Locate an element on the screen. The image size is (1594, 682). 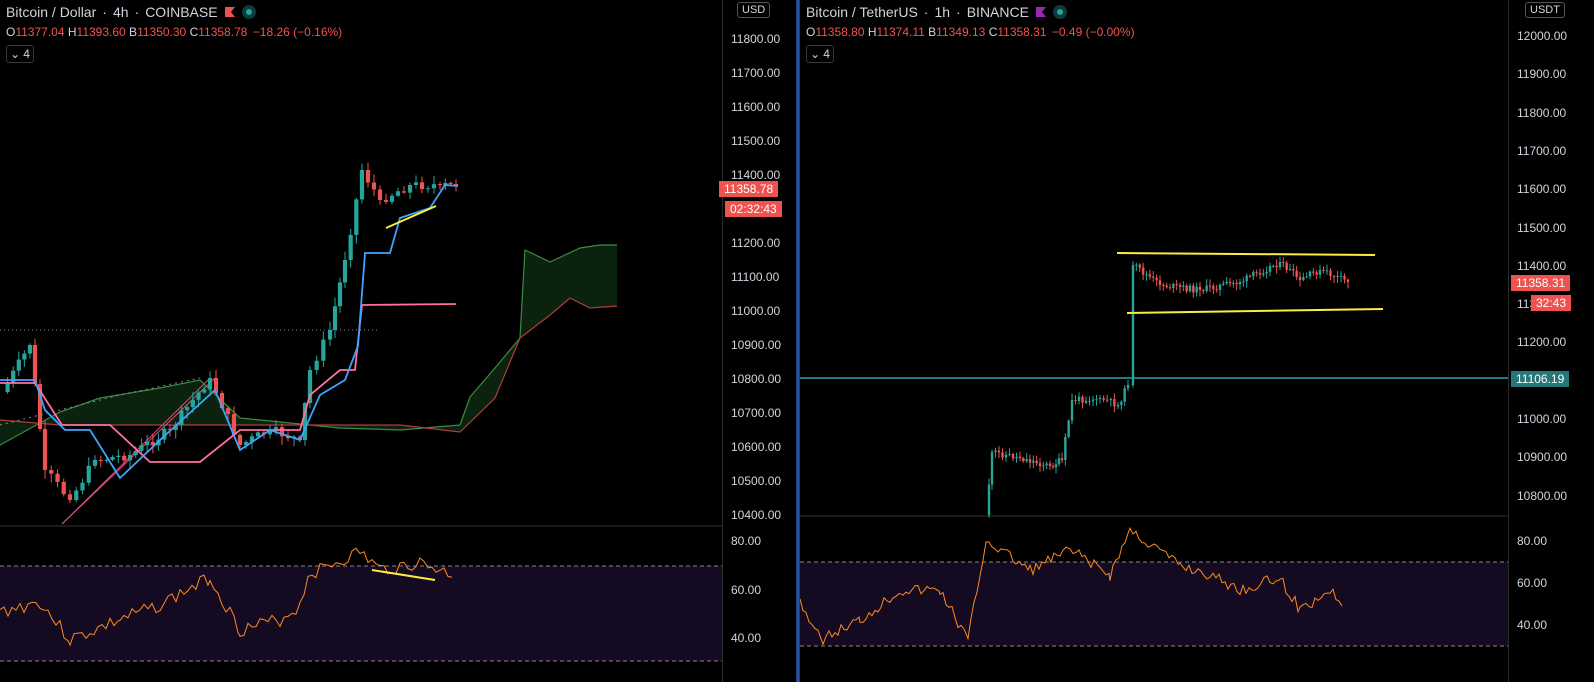
right-rsi-tick: 60.00 is located at coordinates (1532, 583).